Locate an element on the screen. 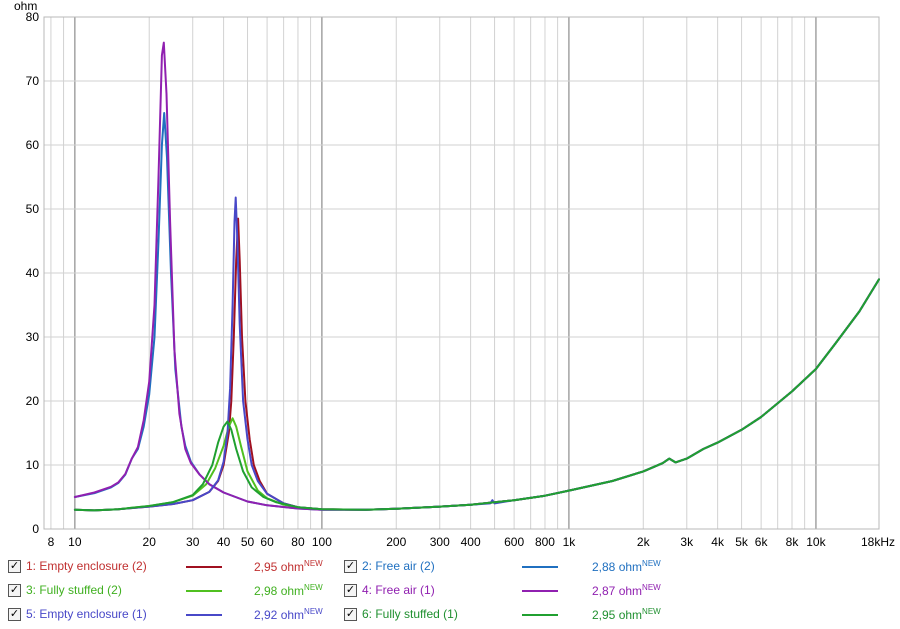  checkbox-4: ✓ is located at coordinates (350, 590).